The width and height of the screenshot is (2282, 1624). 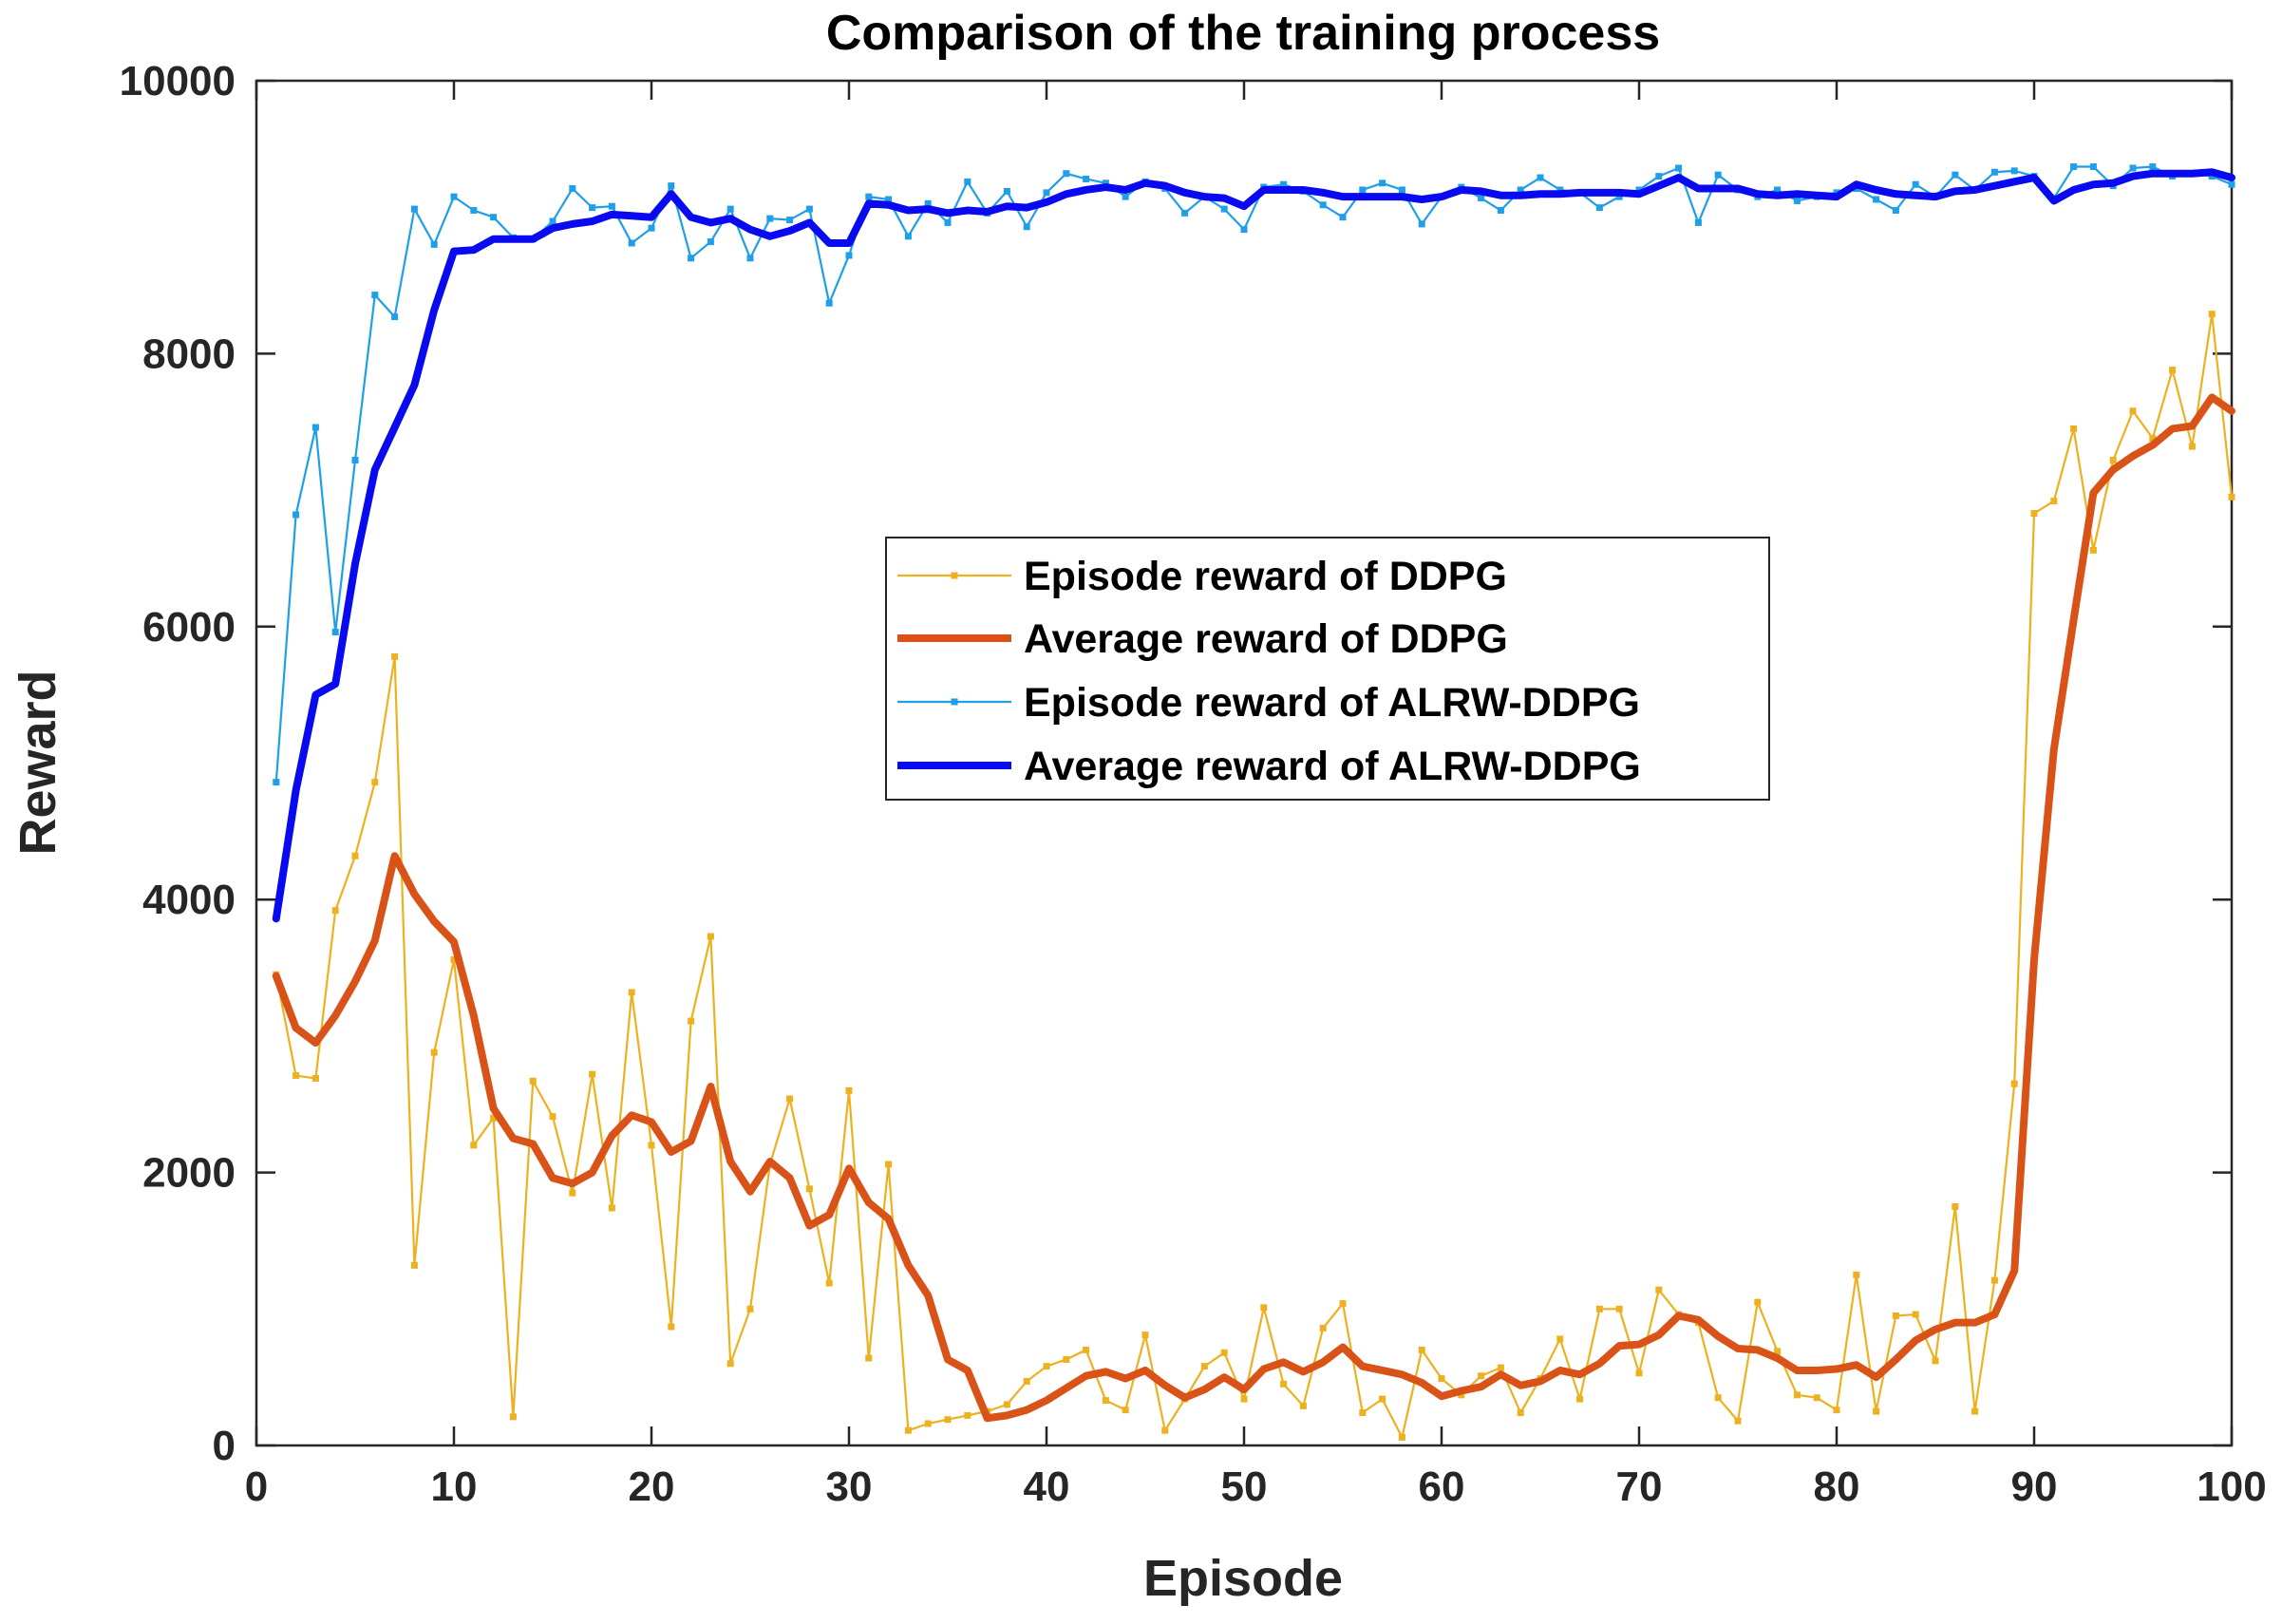 I want to click on x-tick-label: 60, so click(x=1442, y=1486).